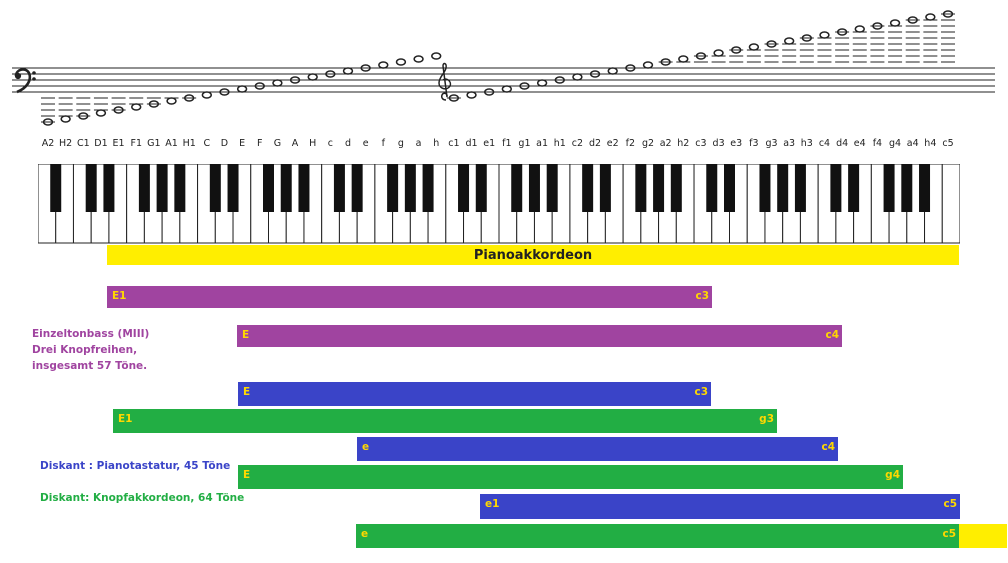  Describe the element at coordinates (207, 143) in the screenshot. I see `note-name-label: C` at that location.